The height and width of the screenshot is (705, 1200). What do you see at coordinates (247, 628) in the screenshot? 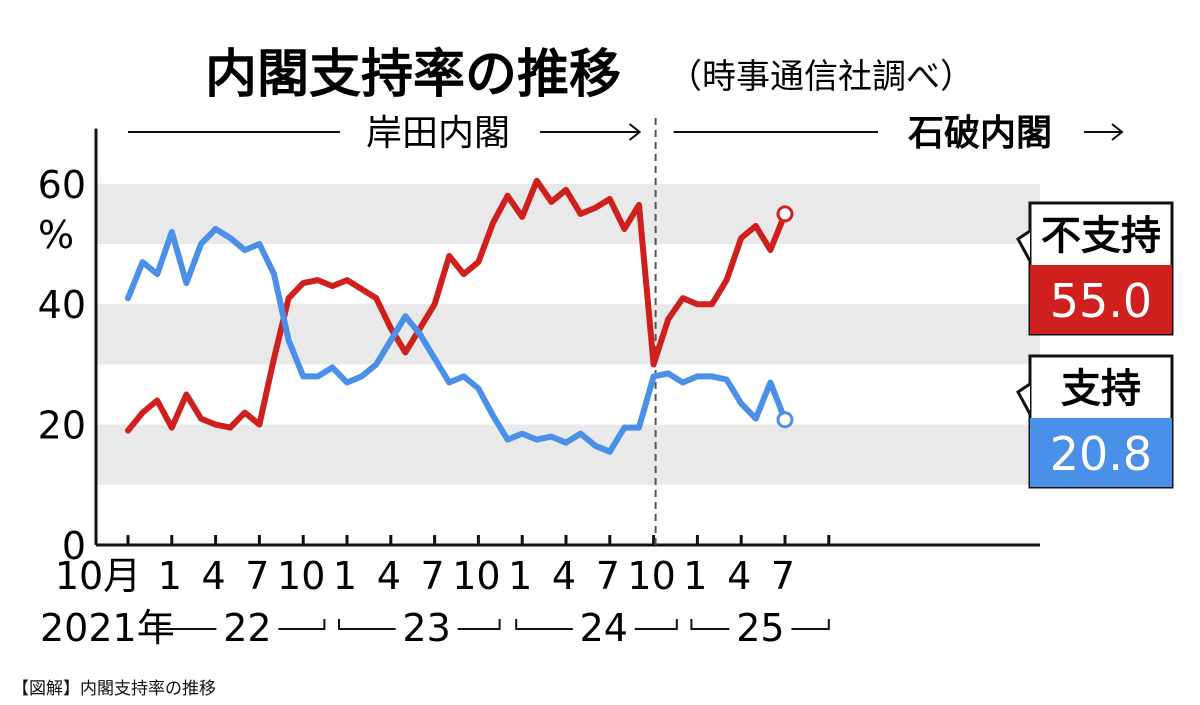
I see `year-label: 22` at bounding box center [247, 628].